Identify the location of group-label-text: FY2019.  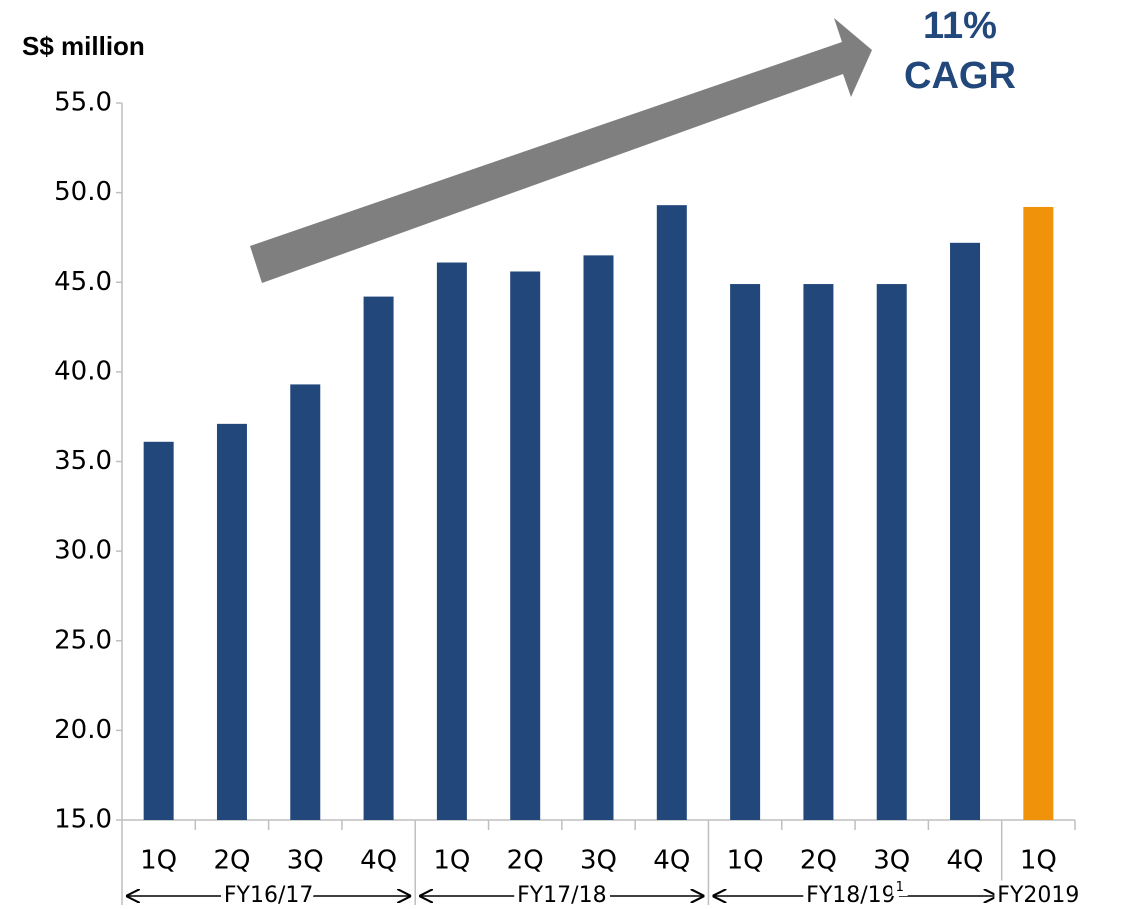
(1038, 895).